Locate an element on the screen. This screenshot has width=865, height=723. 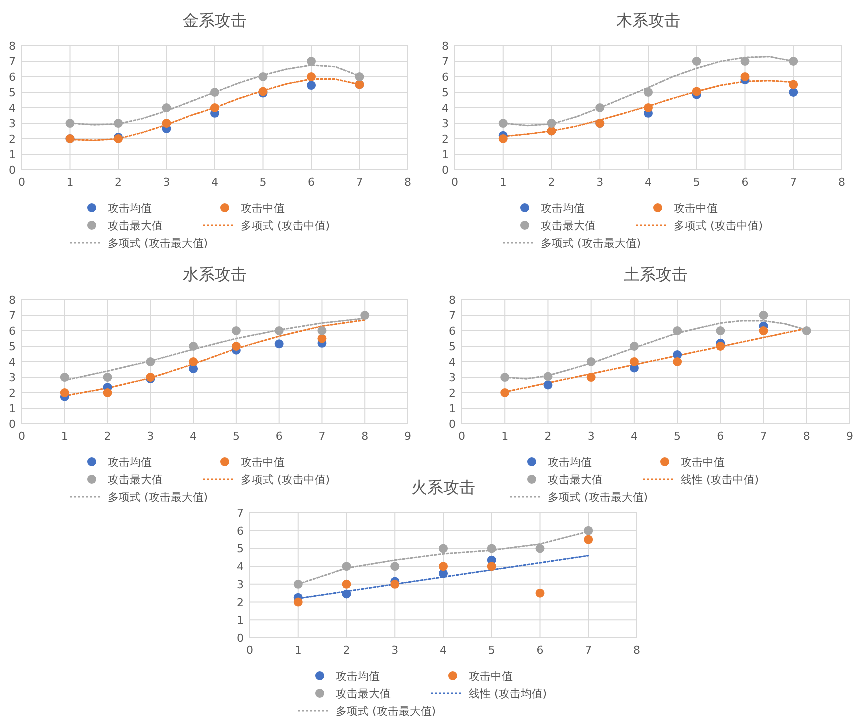
chart-title: 木系攻击 is located at coordinates (648, 20).